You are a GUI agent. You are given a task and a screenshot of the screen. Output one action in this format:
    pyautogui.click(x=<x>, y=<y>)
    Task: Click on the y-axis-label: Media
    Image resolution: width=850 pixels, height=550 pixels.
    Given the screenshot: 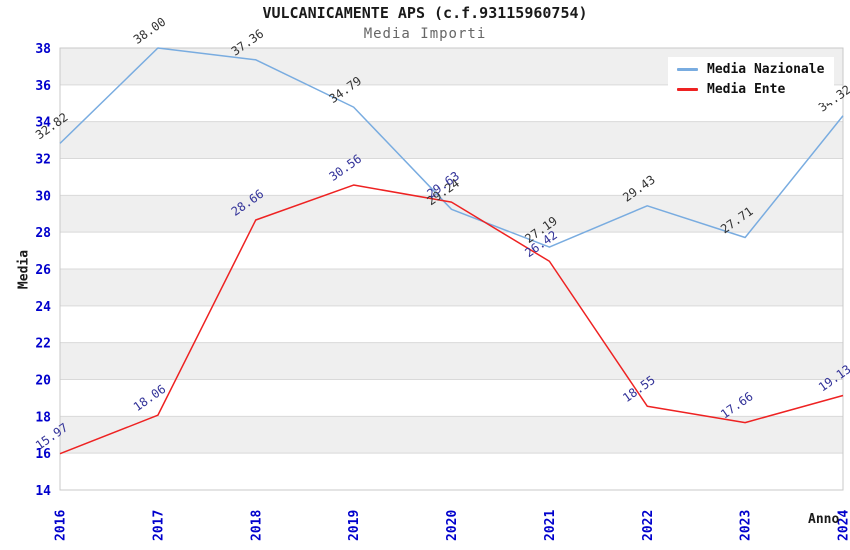 What is the action you would take?
    pyautogui.click(x=24, y=269)
    